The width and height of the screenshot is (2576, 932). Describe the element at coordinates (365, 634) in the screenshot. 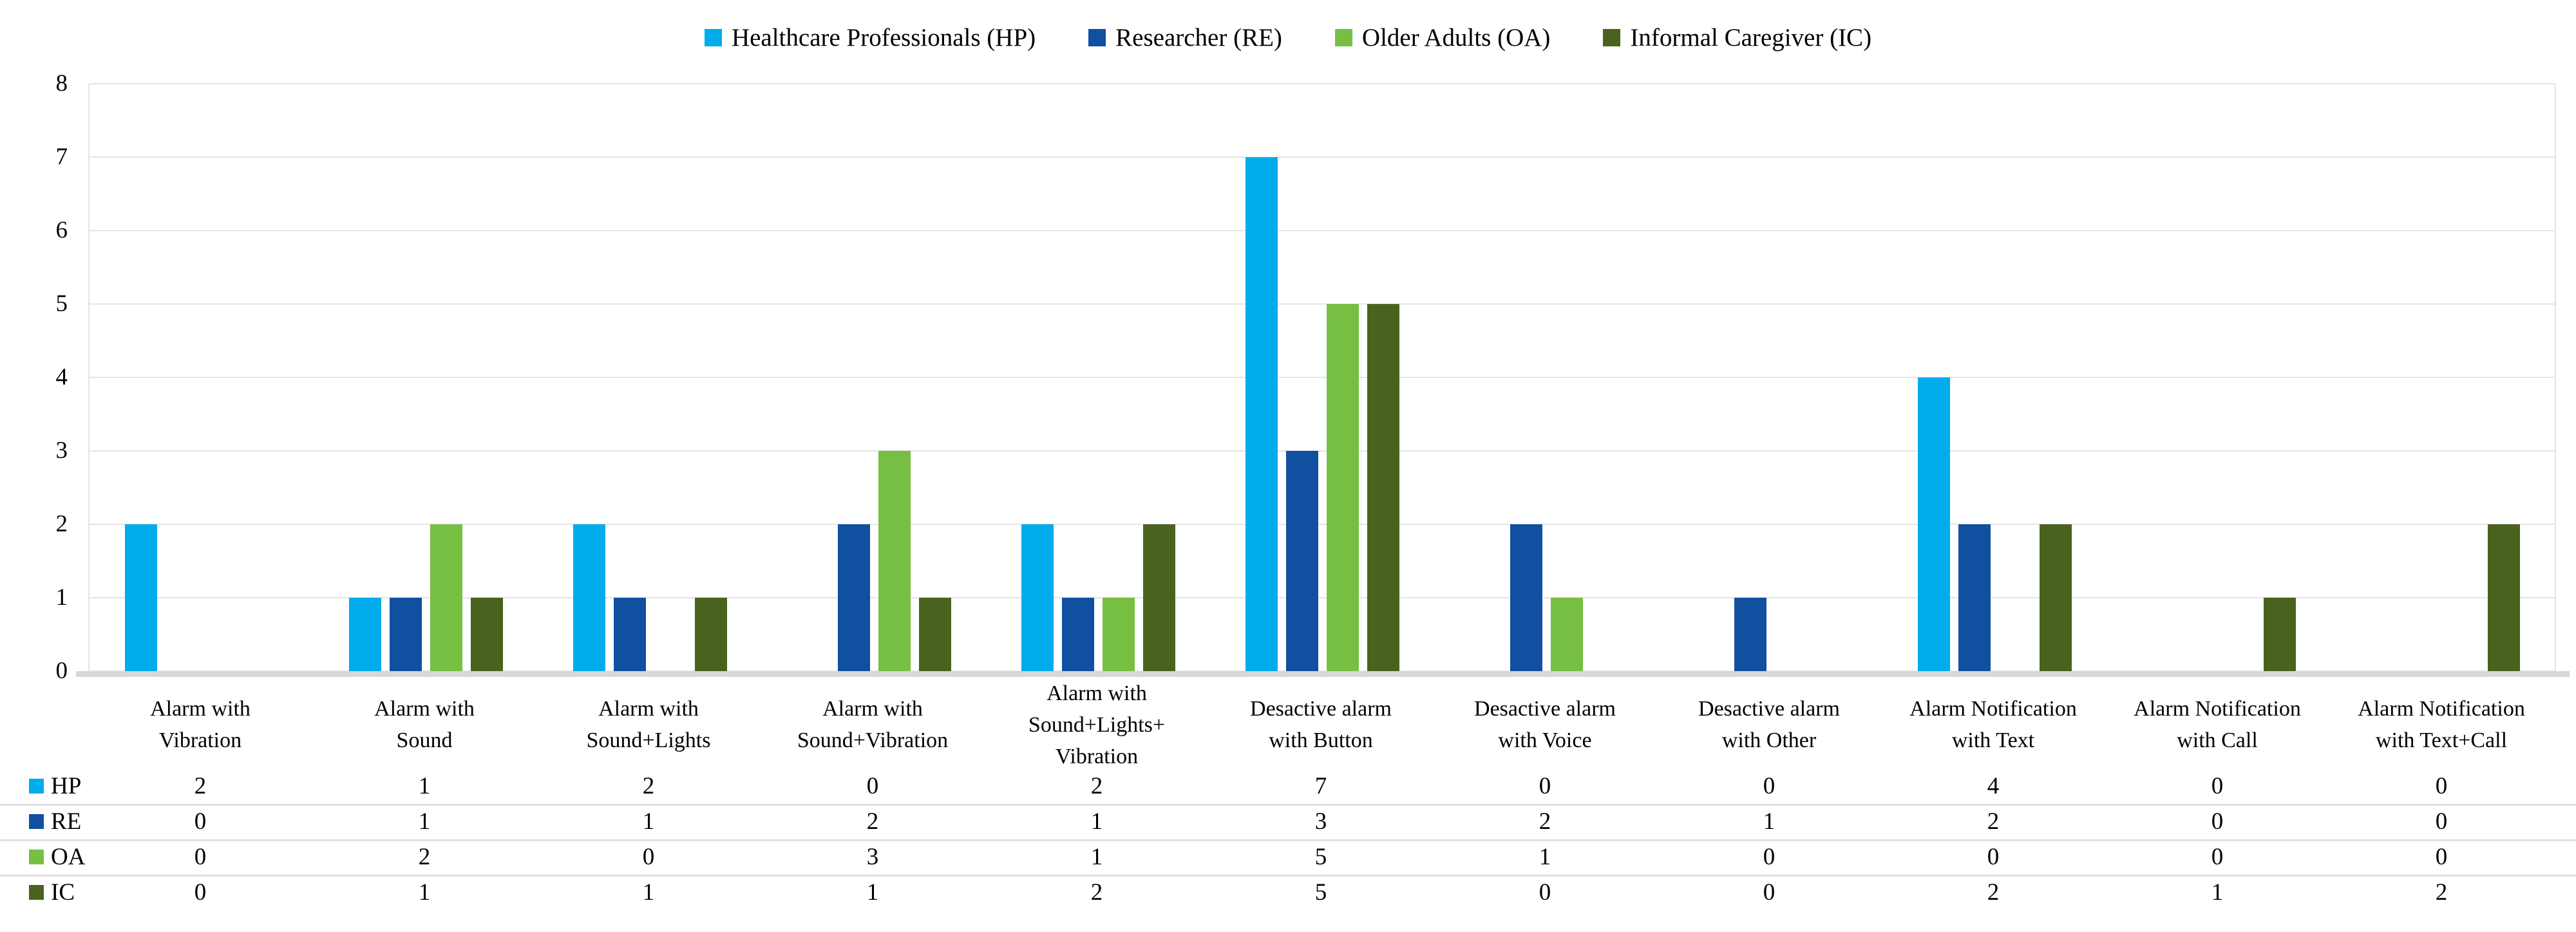

I see `bar-hp-cat2` at that location.